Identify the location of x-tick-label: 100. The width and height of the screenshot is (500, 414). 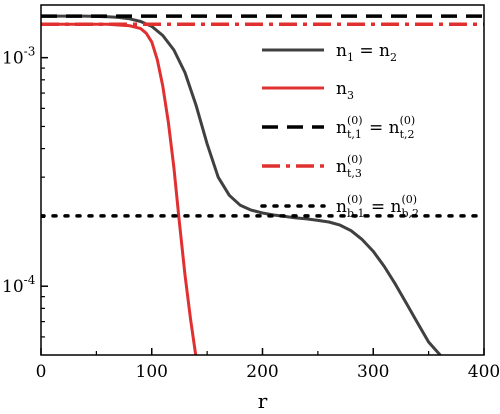
(152, 372).